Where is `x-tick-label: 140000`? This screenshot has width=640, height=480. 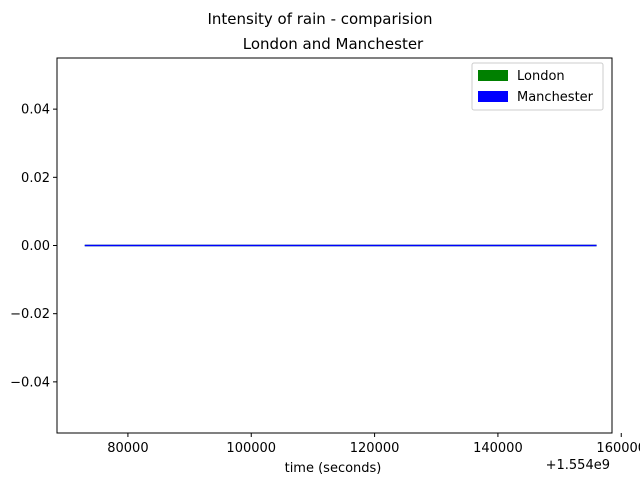 x-tick-label: 140000 is located at coordinates (498, 448).